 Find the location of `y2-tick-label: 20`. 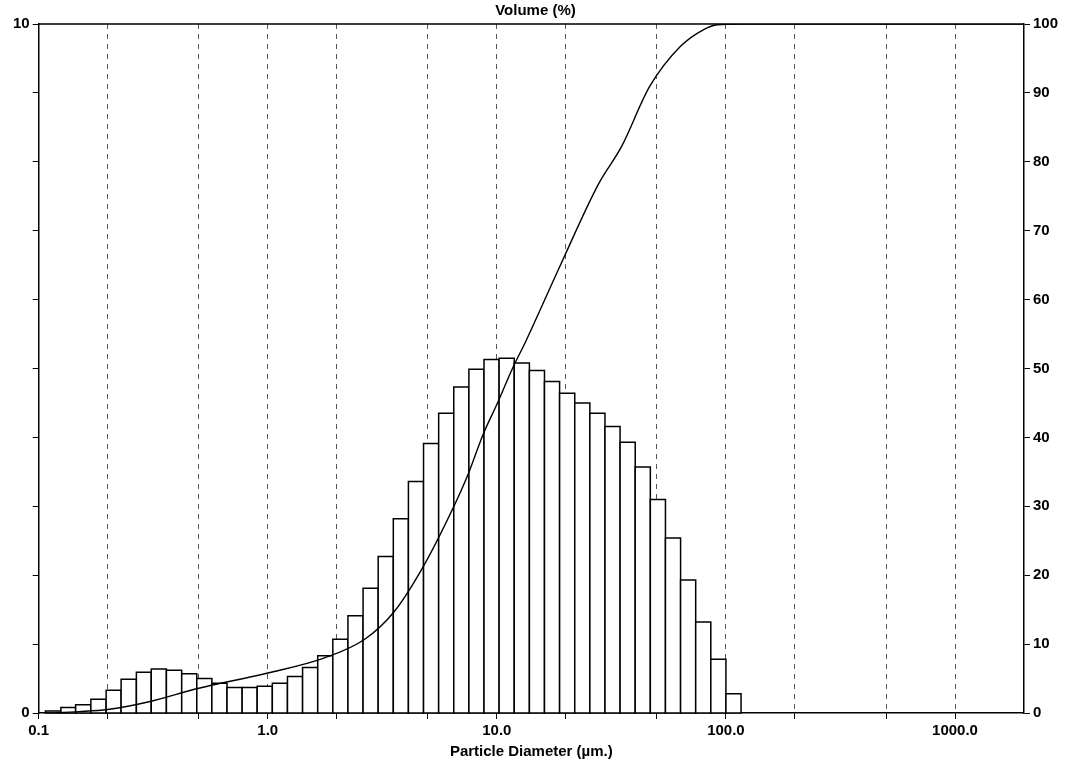

y2-tick-label: 20 is located at coordinates (1041, 574).